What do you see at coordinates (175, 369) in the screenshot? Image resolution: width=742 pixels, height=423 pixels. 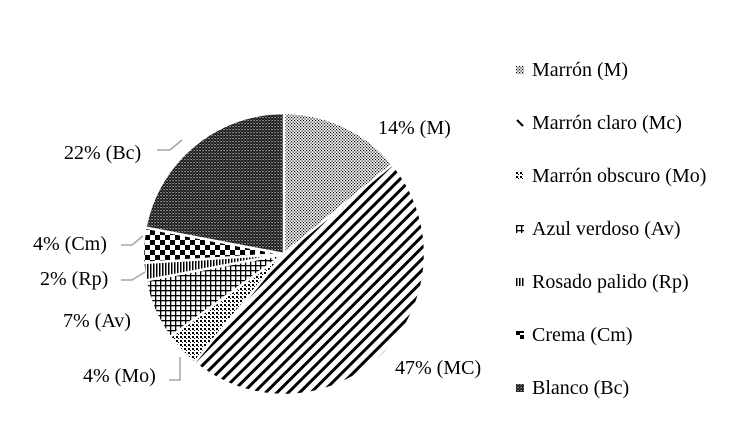 I see `leader-line-mo` at bounding box center [175, 369].